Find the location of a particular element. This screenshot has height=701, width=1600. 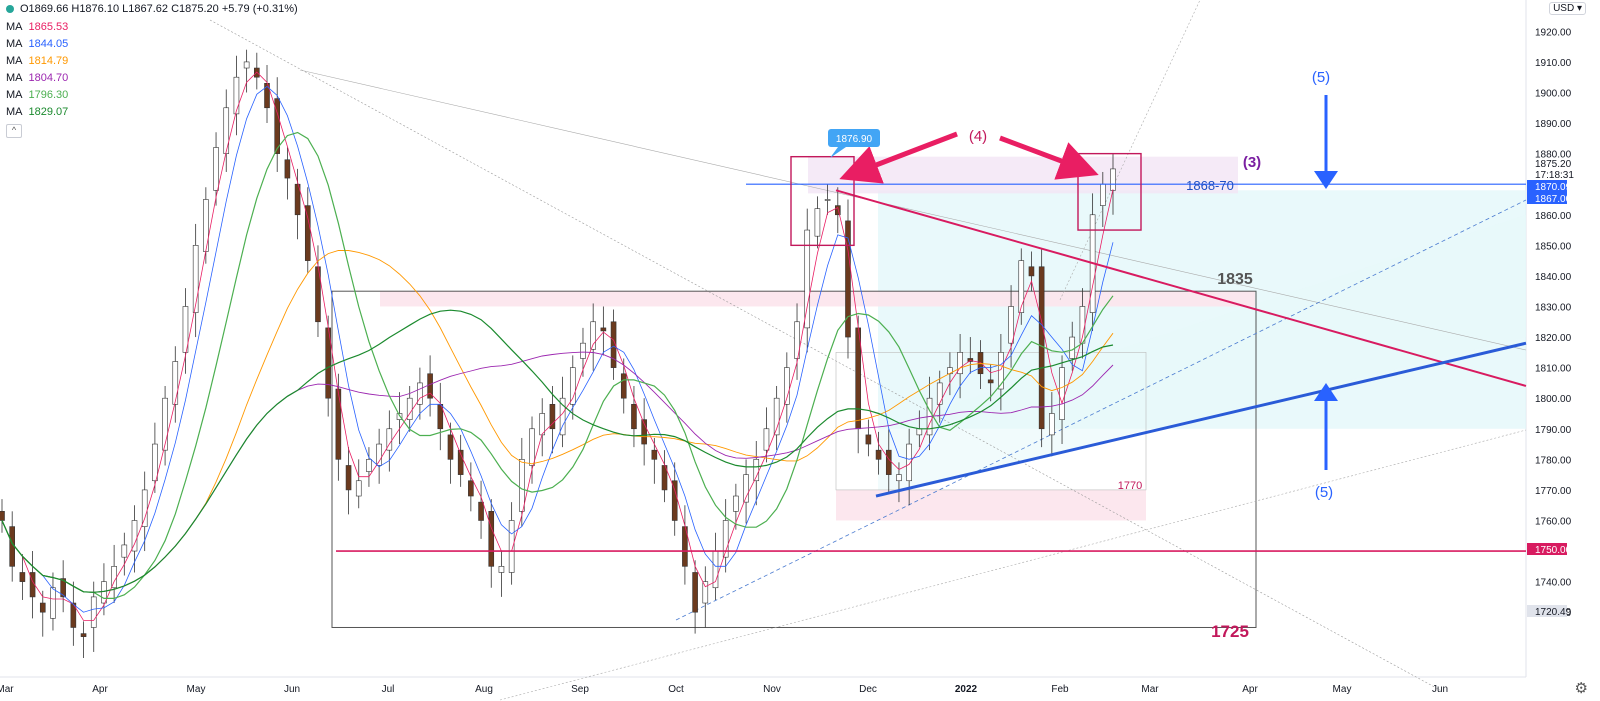

y-tick-label: 1800.00 is located at coordinates (1553, 399).